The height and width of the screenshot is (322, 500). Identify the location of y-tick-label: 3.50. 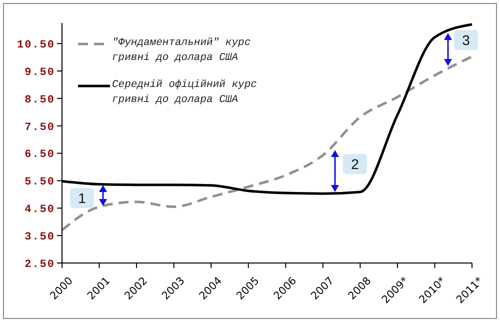
(39, 237).